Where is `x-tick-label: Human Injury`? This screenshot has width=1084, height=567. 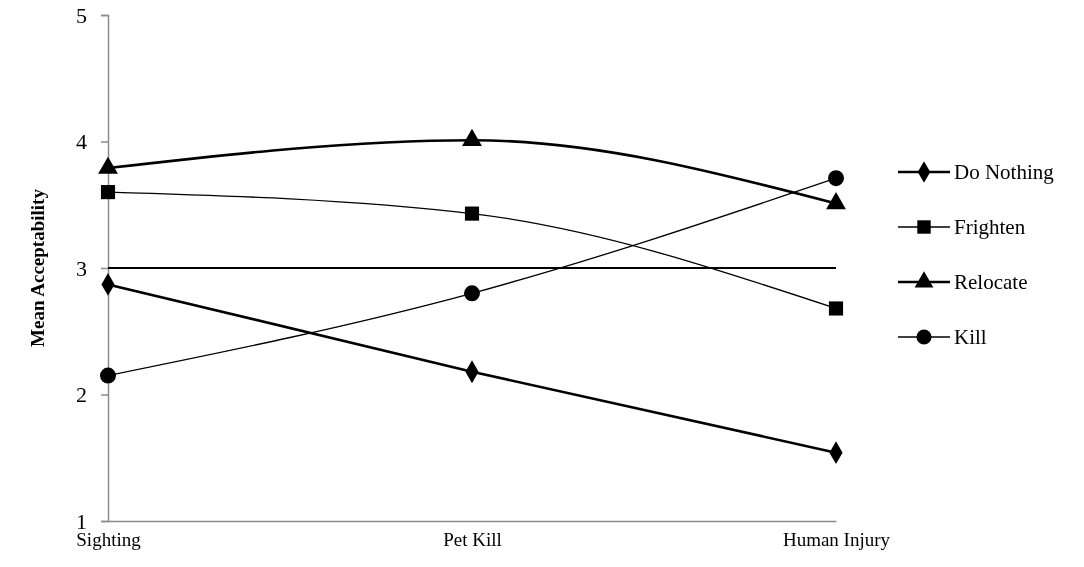
x-tick-label: Human Injury is located at coordinates (836, 540).